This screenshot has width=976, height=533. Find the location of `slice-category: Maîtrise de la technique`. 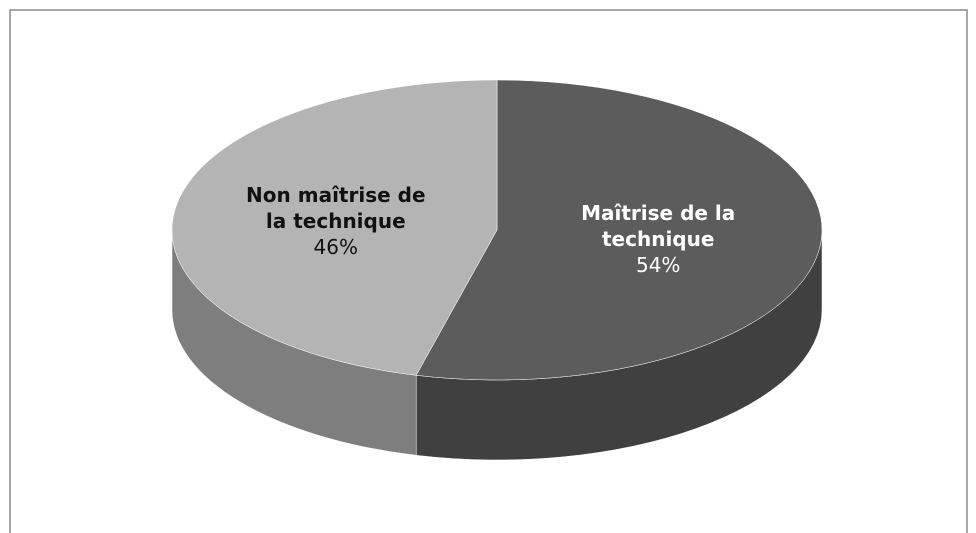

slice-category: Maîtrise de la technique is located at coordinates (658, 226).